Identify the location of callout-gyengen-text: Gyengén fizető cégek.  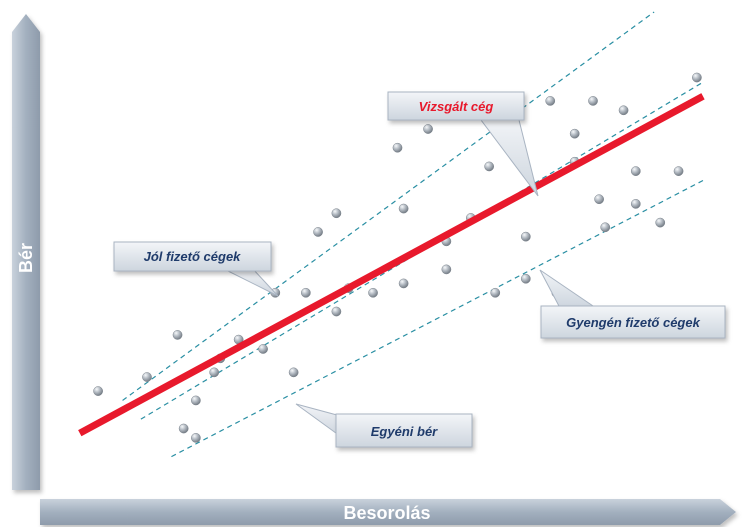
(633, 322).